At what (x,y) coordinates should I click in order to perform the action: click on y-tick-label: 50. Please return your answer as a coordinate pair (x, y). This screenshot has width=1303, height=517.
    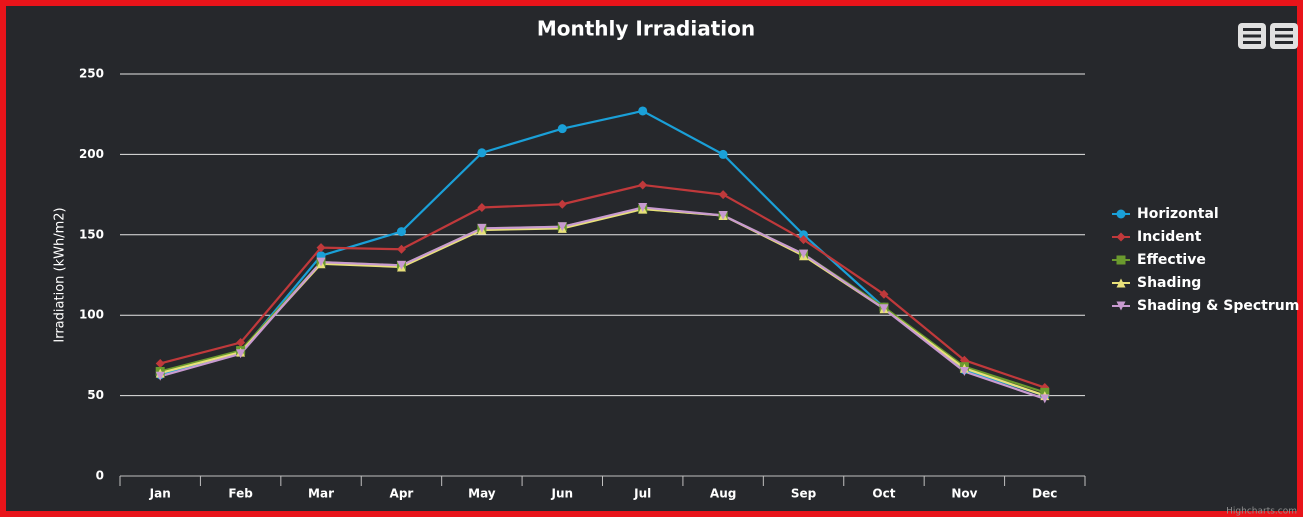
    Looking at the image, I should click on (95, 395).